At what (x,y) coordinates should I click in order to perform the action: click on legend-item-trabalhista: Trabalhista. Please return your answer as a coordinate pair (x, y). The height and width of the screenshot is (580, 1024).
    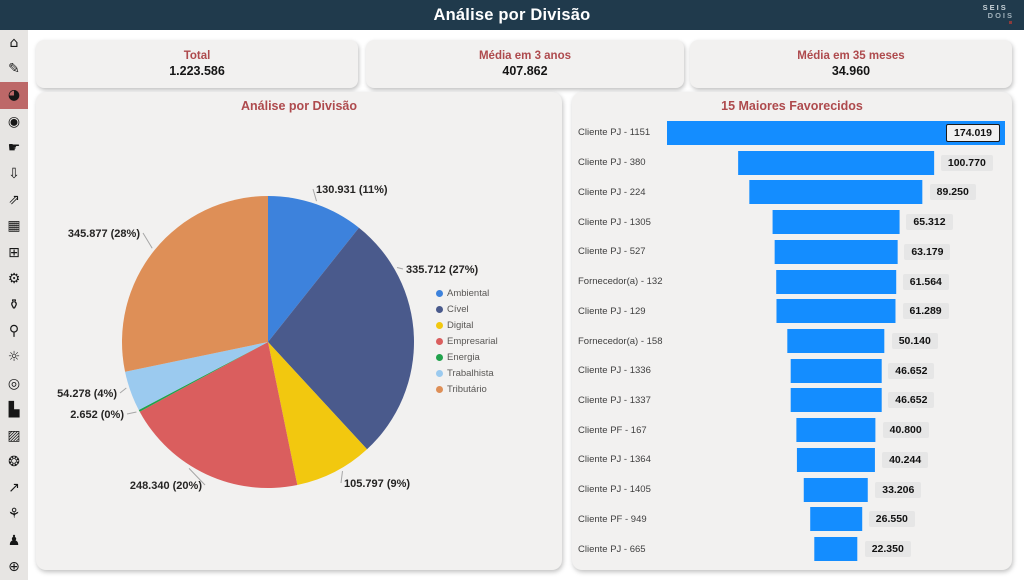
    Looking at the image, I should click on (467, 373).